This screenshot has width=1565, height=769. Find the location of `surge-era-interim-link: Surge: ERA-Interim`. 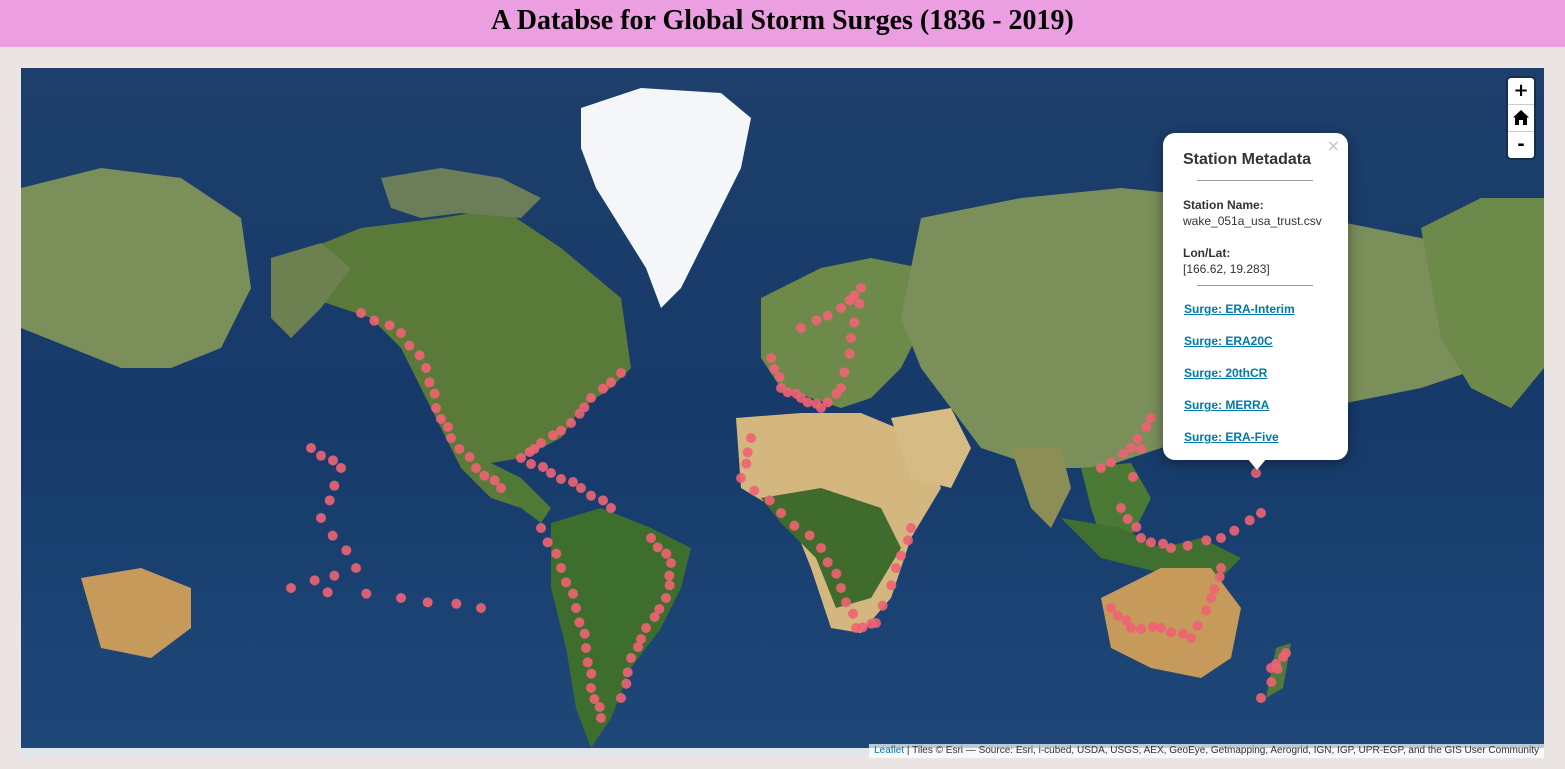

surge-era-interim-link: Surge: ERA-Interim is located at coordinates (1239, 309).